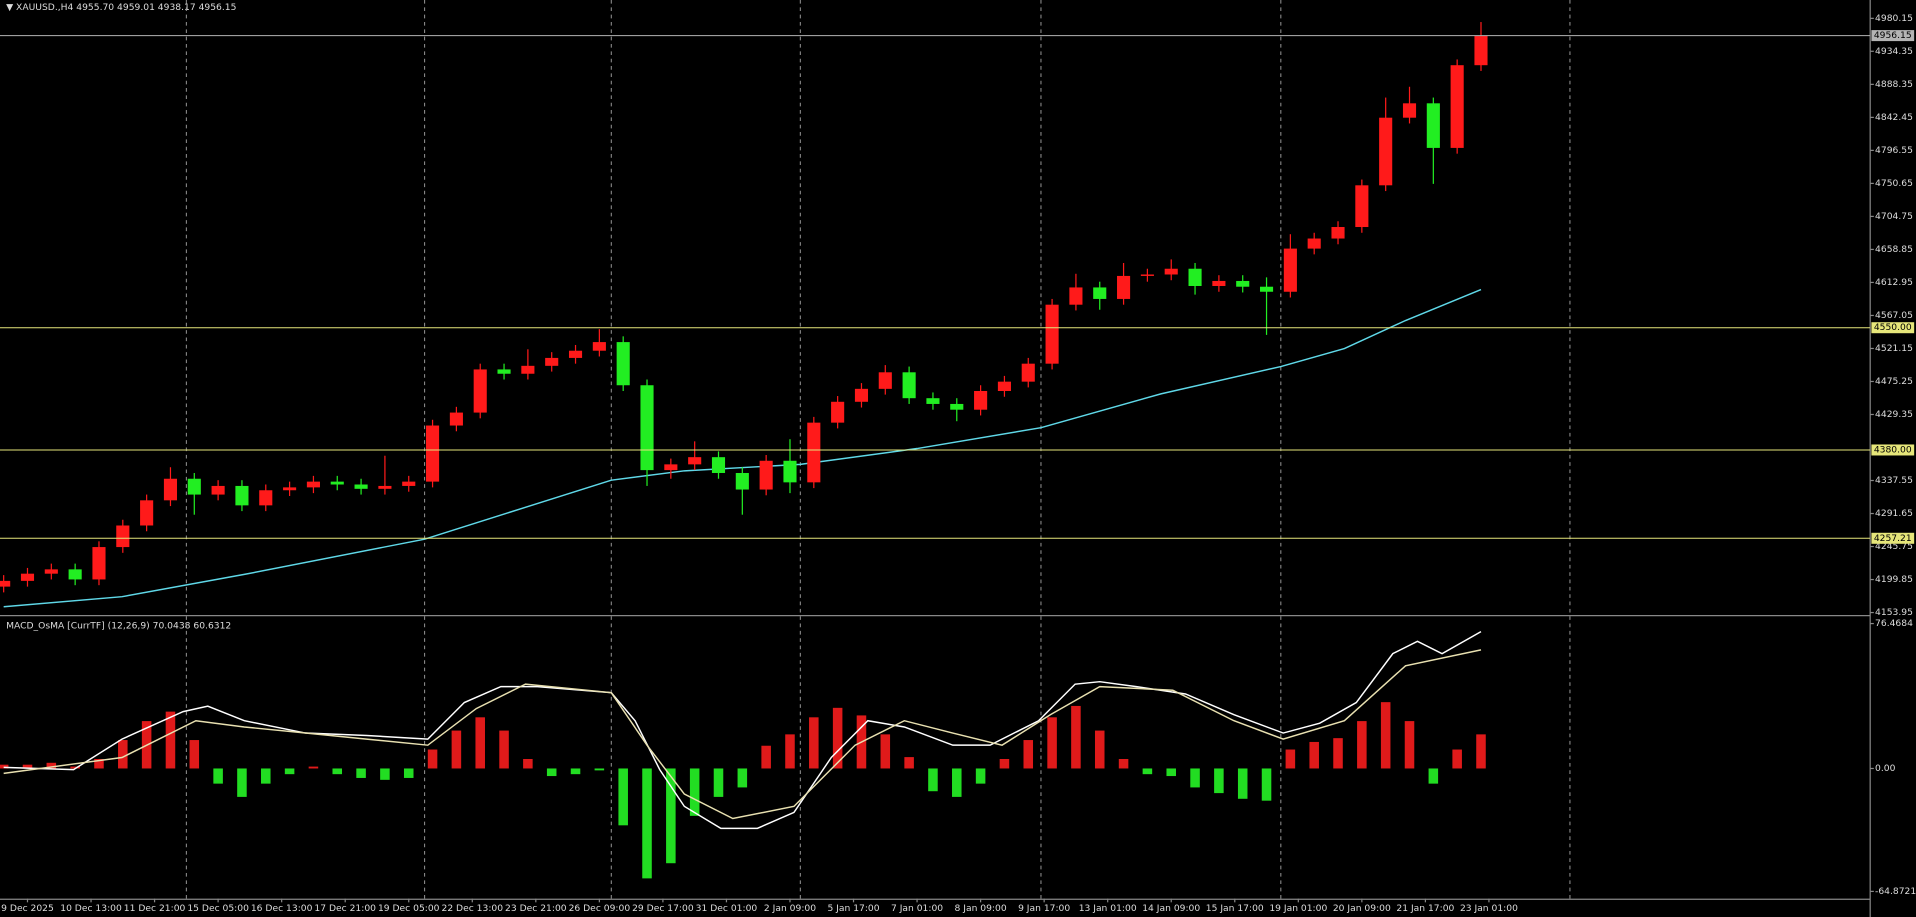 Image resolution: width=1916 pixels, height=917 pixels. What do you see at coordinates (1044, 908) in the screenshot?
I see `x-tick-label: 9 Jan 17:00` at bounding box center [1044, 908].